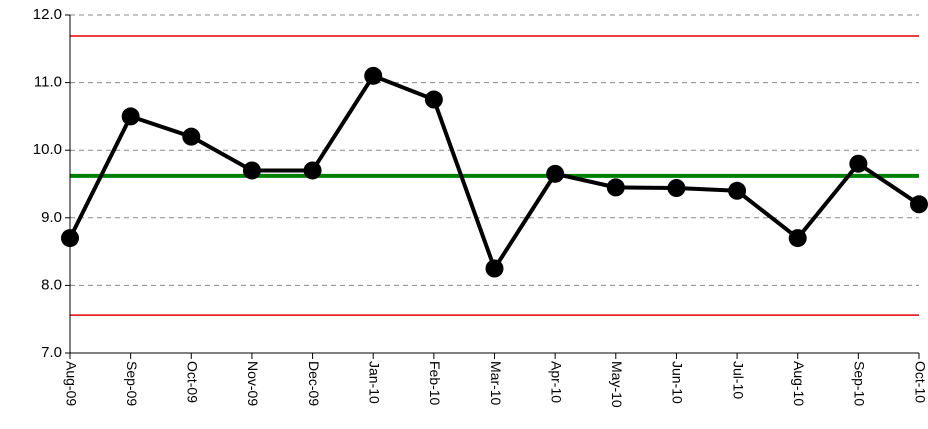 This screenshot has height=429, width=928. Describe the element at coordinates (47, 149) in the screenshot. I see `y-tick-label: 10.0` at that location.